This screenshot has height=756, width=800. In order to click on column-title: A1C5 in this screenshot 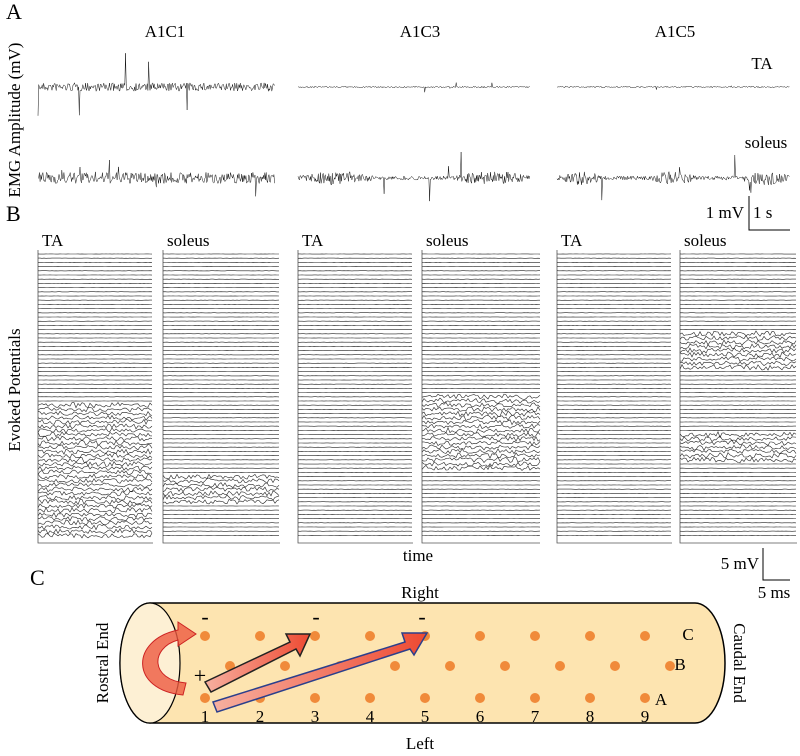, I will do `click(675, 31)`.